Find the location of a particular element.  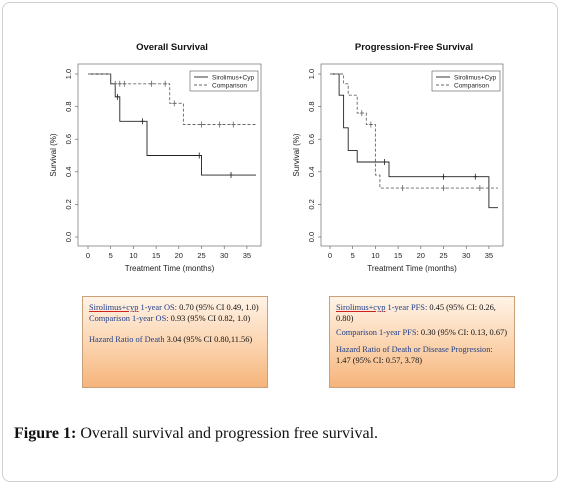

x-tick-label: 20 is located at coordinates (421, 255).